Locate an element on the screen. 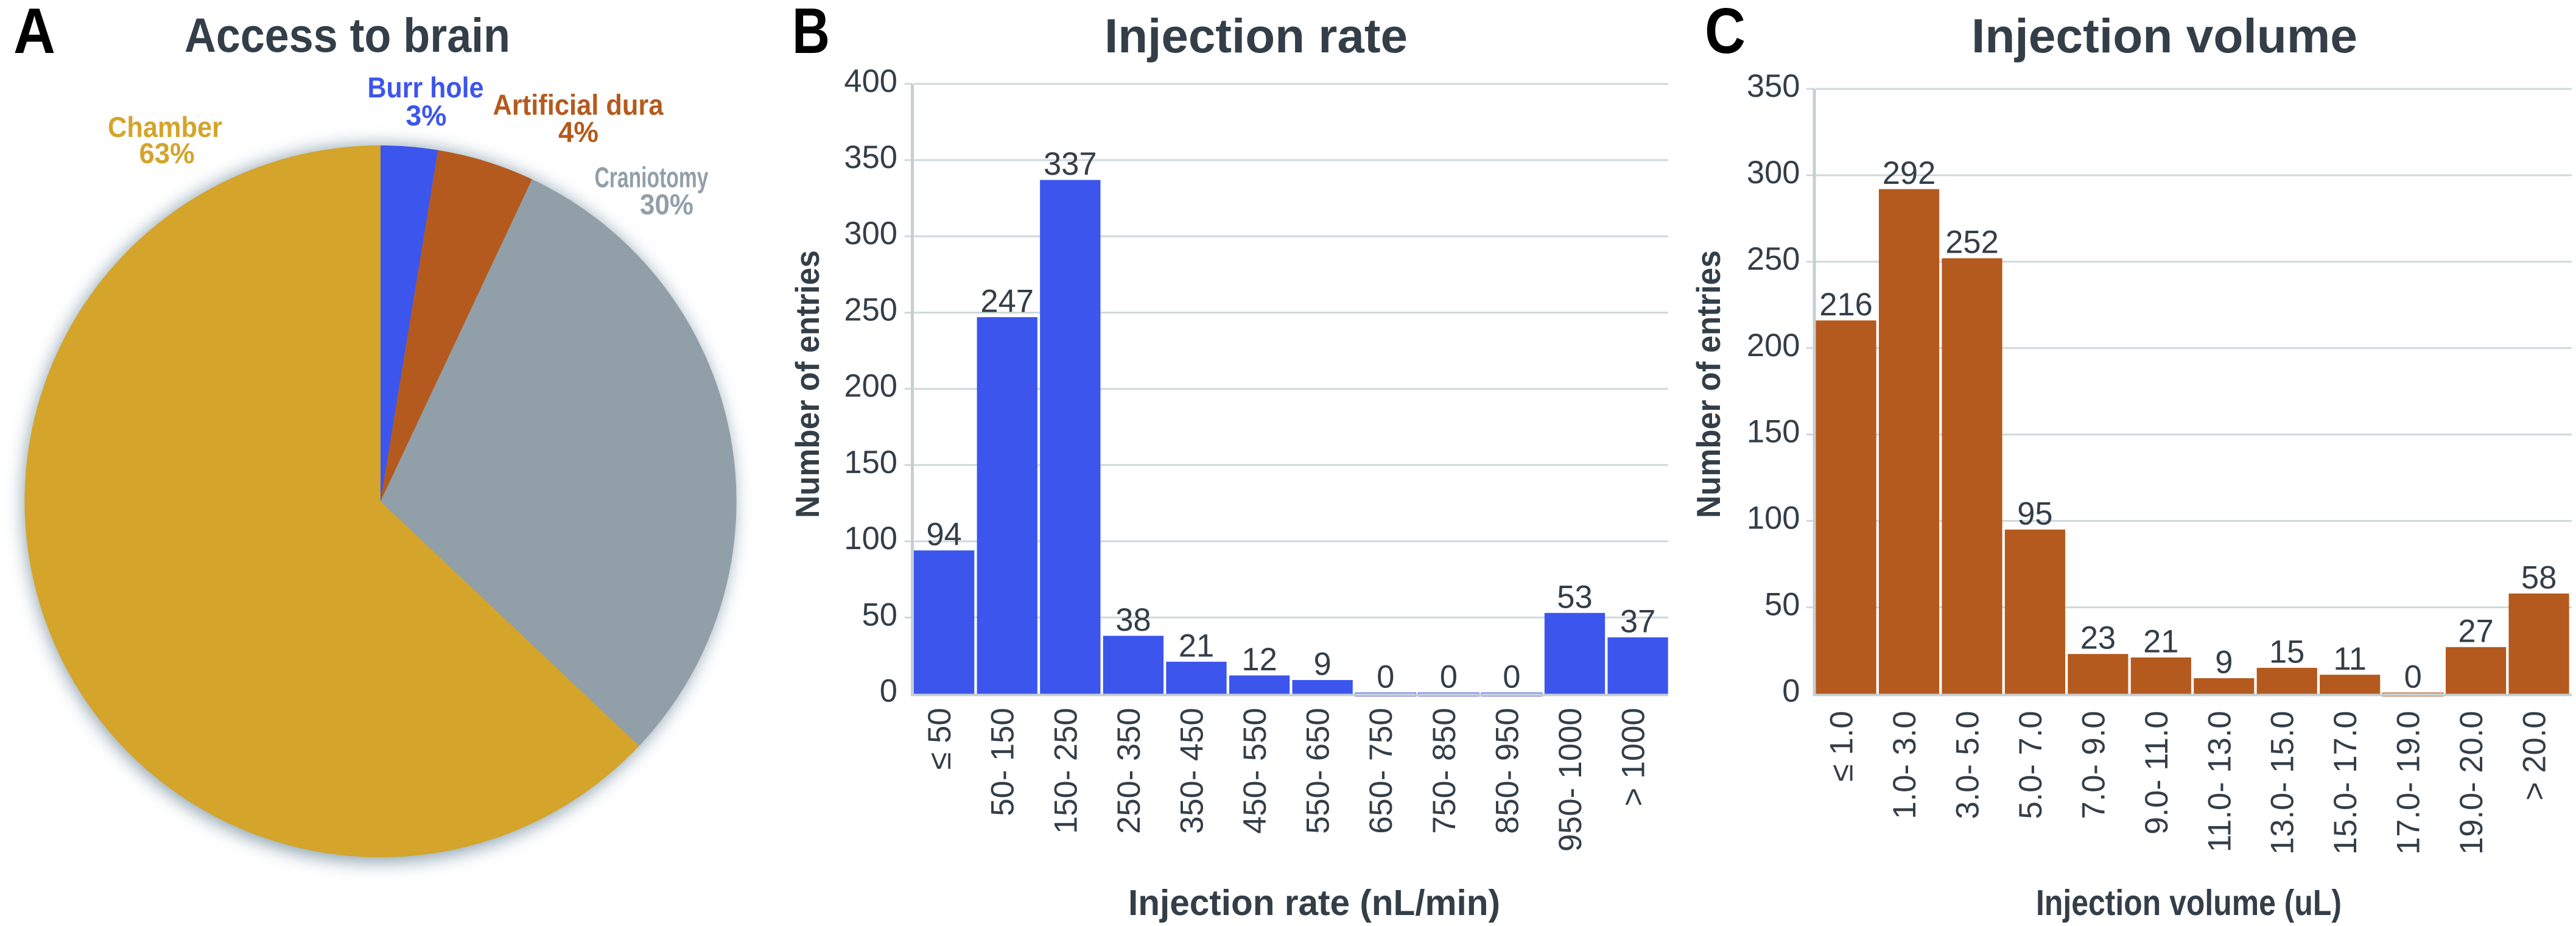  svg-text: 750- 850 is located at coordinates (1444, 771).